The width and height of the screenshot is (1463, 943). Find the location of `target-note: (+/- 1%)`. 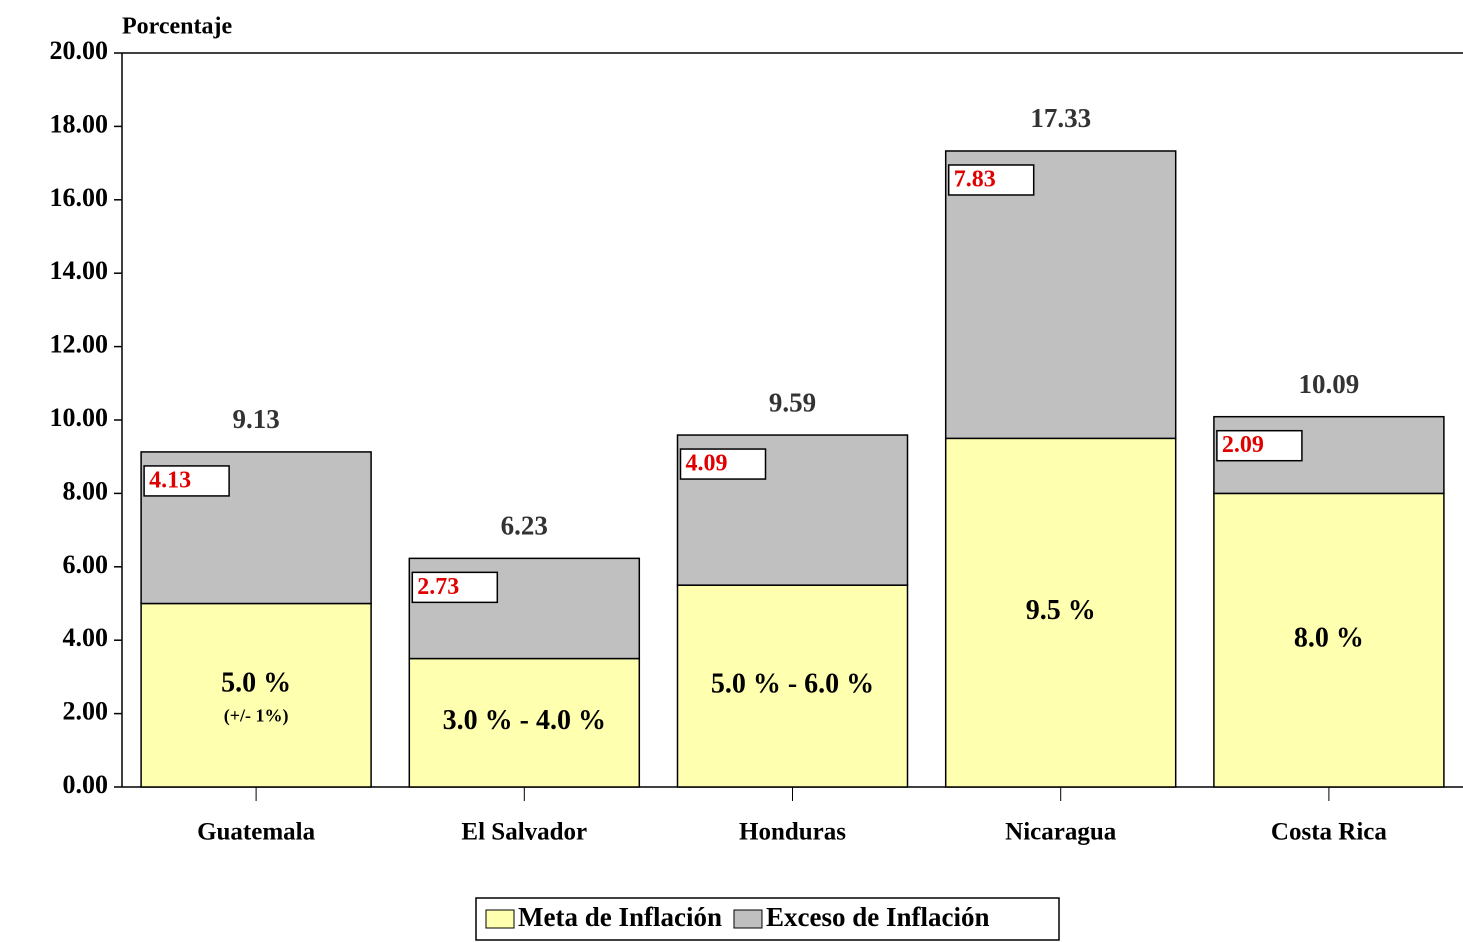

target-note: (+/- 1%) is located at coordinates (256, 715).